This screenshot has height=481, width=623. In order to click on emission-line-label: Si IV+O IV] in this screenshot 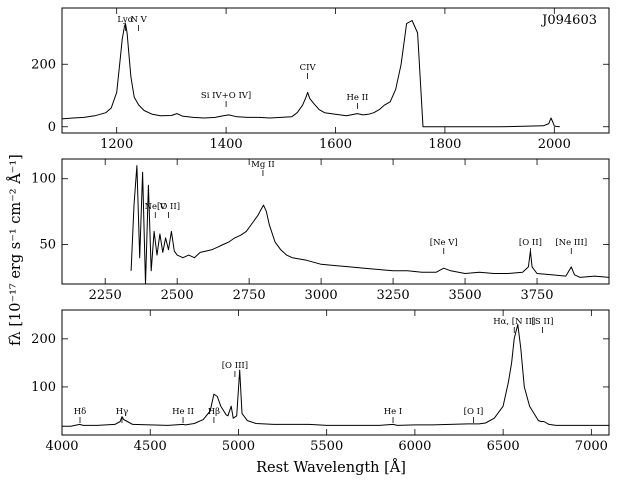, I will do `click(226, 96)`.